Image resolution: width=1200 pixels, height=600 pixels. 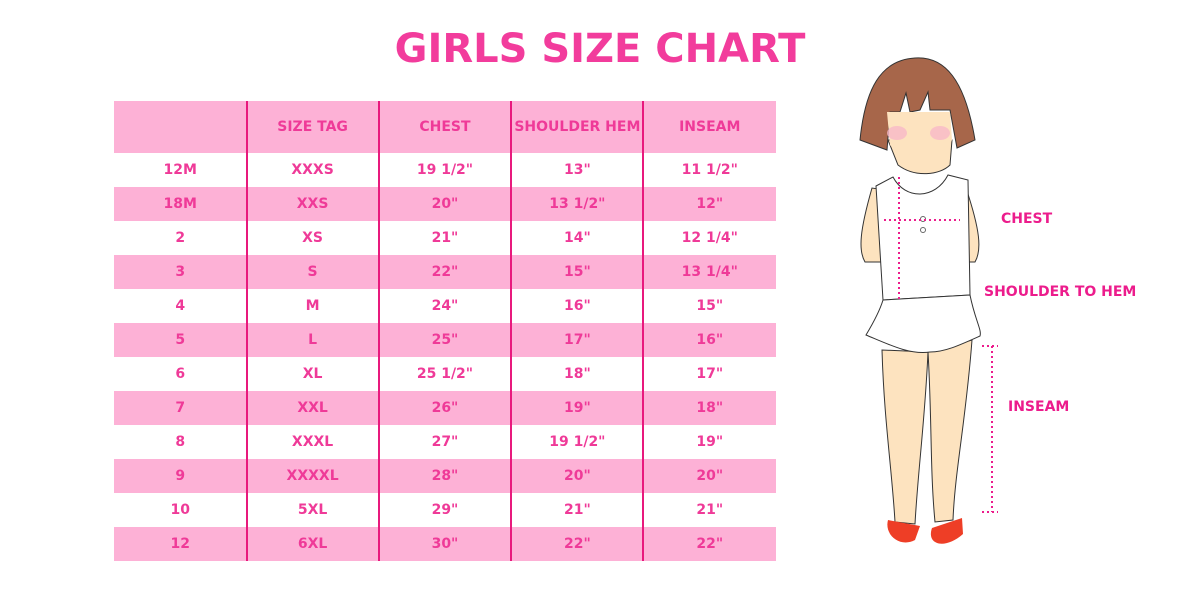 I want to click on table-cell: 12, so click(x=180, y=544).